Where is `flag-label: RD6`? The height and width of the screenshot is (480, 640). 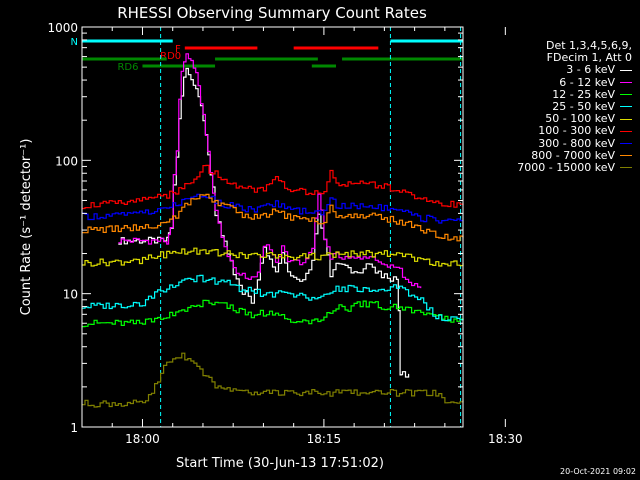
flag-label: RD6 is located at coordinates (127, 67).